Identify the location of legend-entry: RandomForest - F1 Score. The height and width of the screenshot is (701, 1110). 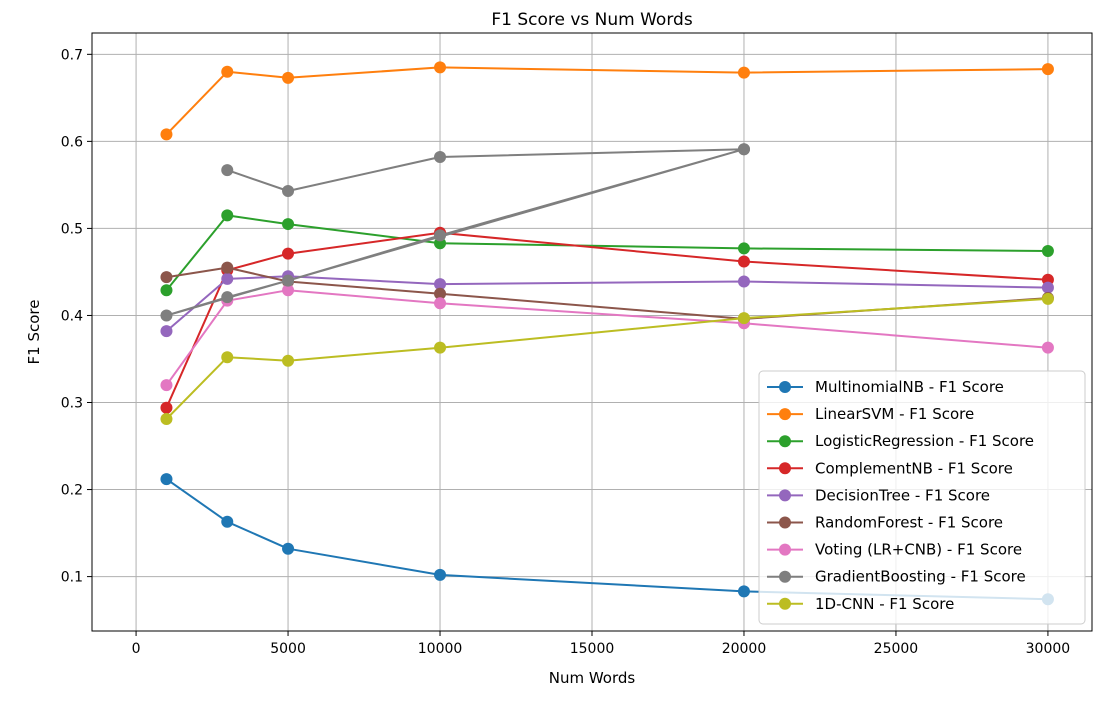
(885, 523).